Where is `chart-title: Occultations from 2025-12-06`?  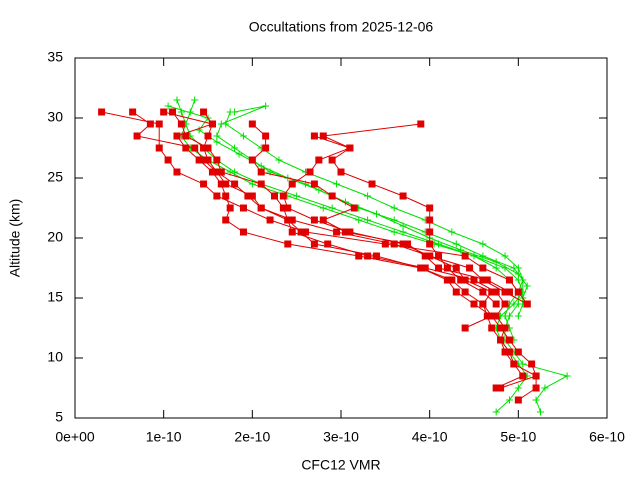
chart-title: Occultations from 2025-12-06 is located at coordinates (341, 27).